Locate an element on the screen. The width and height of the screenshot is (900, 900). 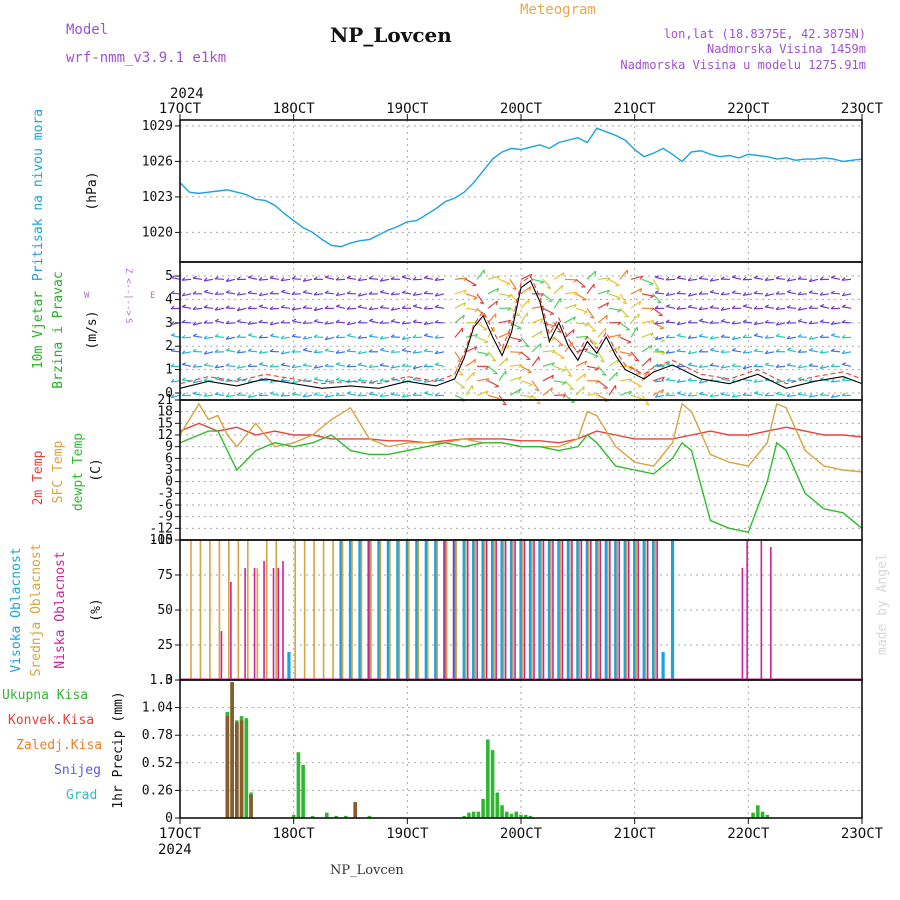
cloud-bar-high is located at coordinates (616, 610).